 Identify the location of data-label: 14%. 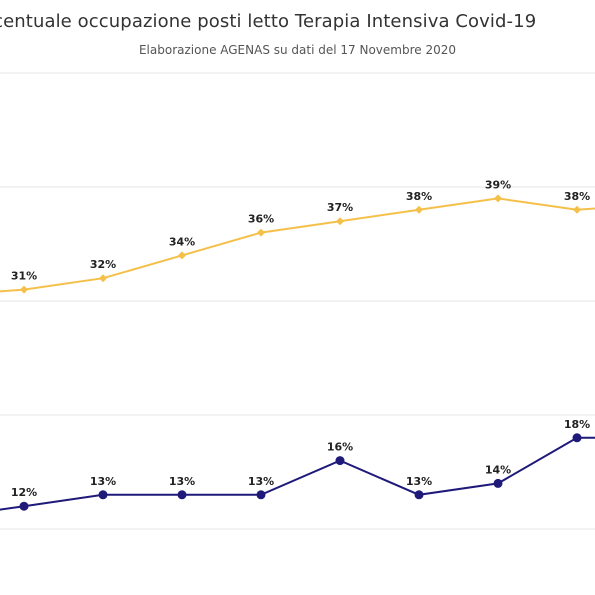
(498, 469).